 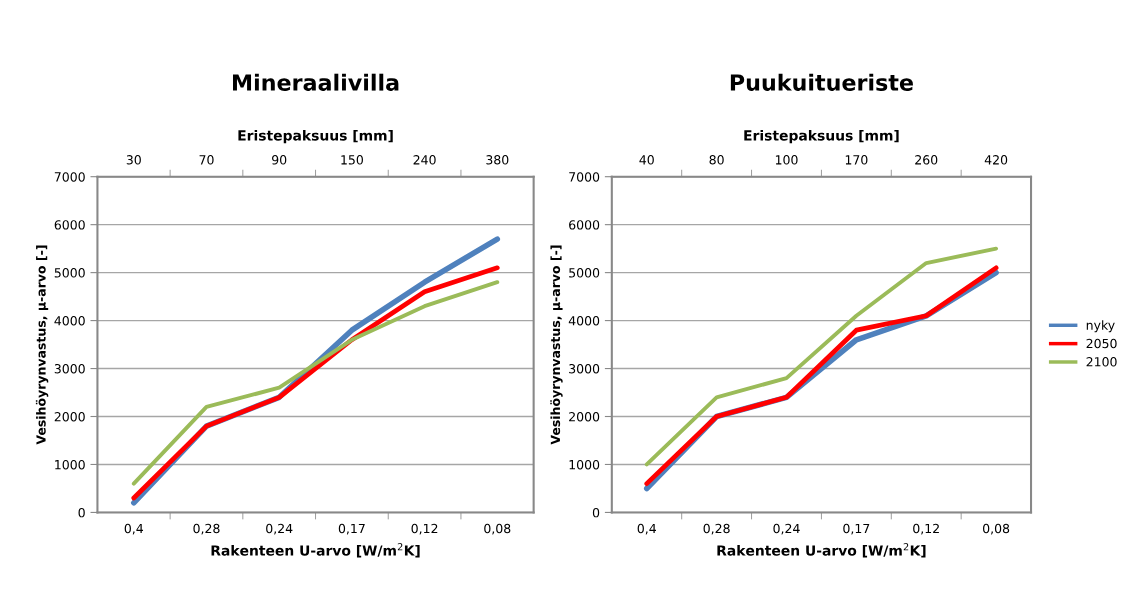 I want to click on text: 40, so click(x=646, y=160).